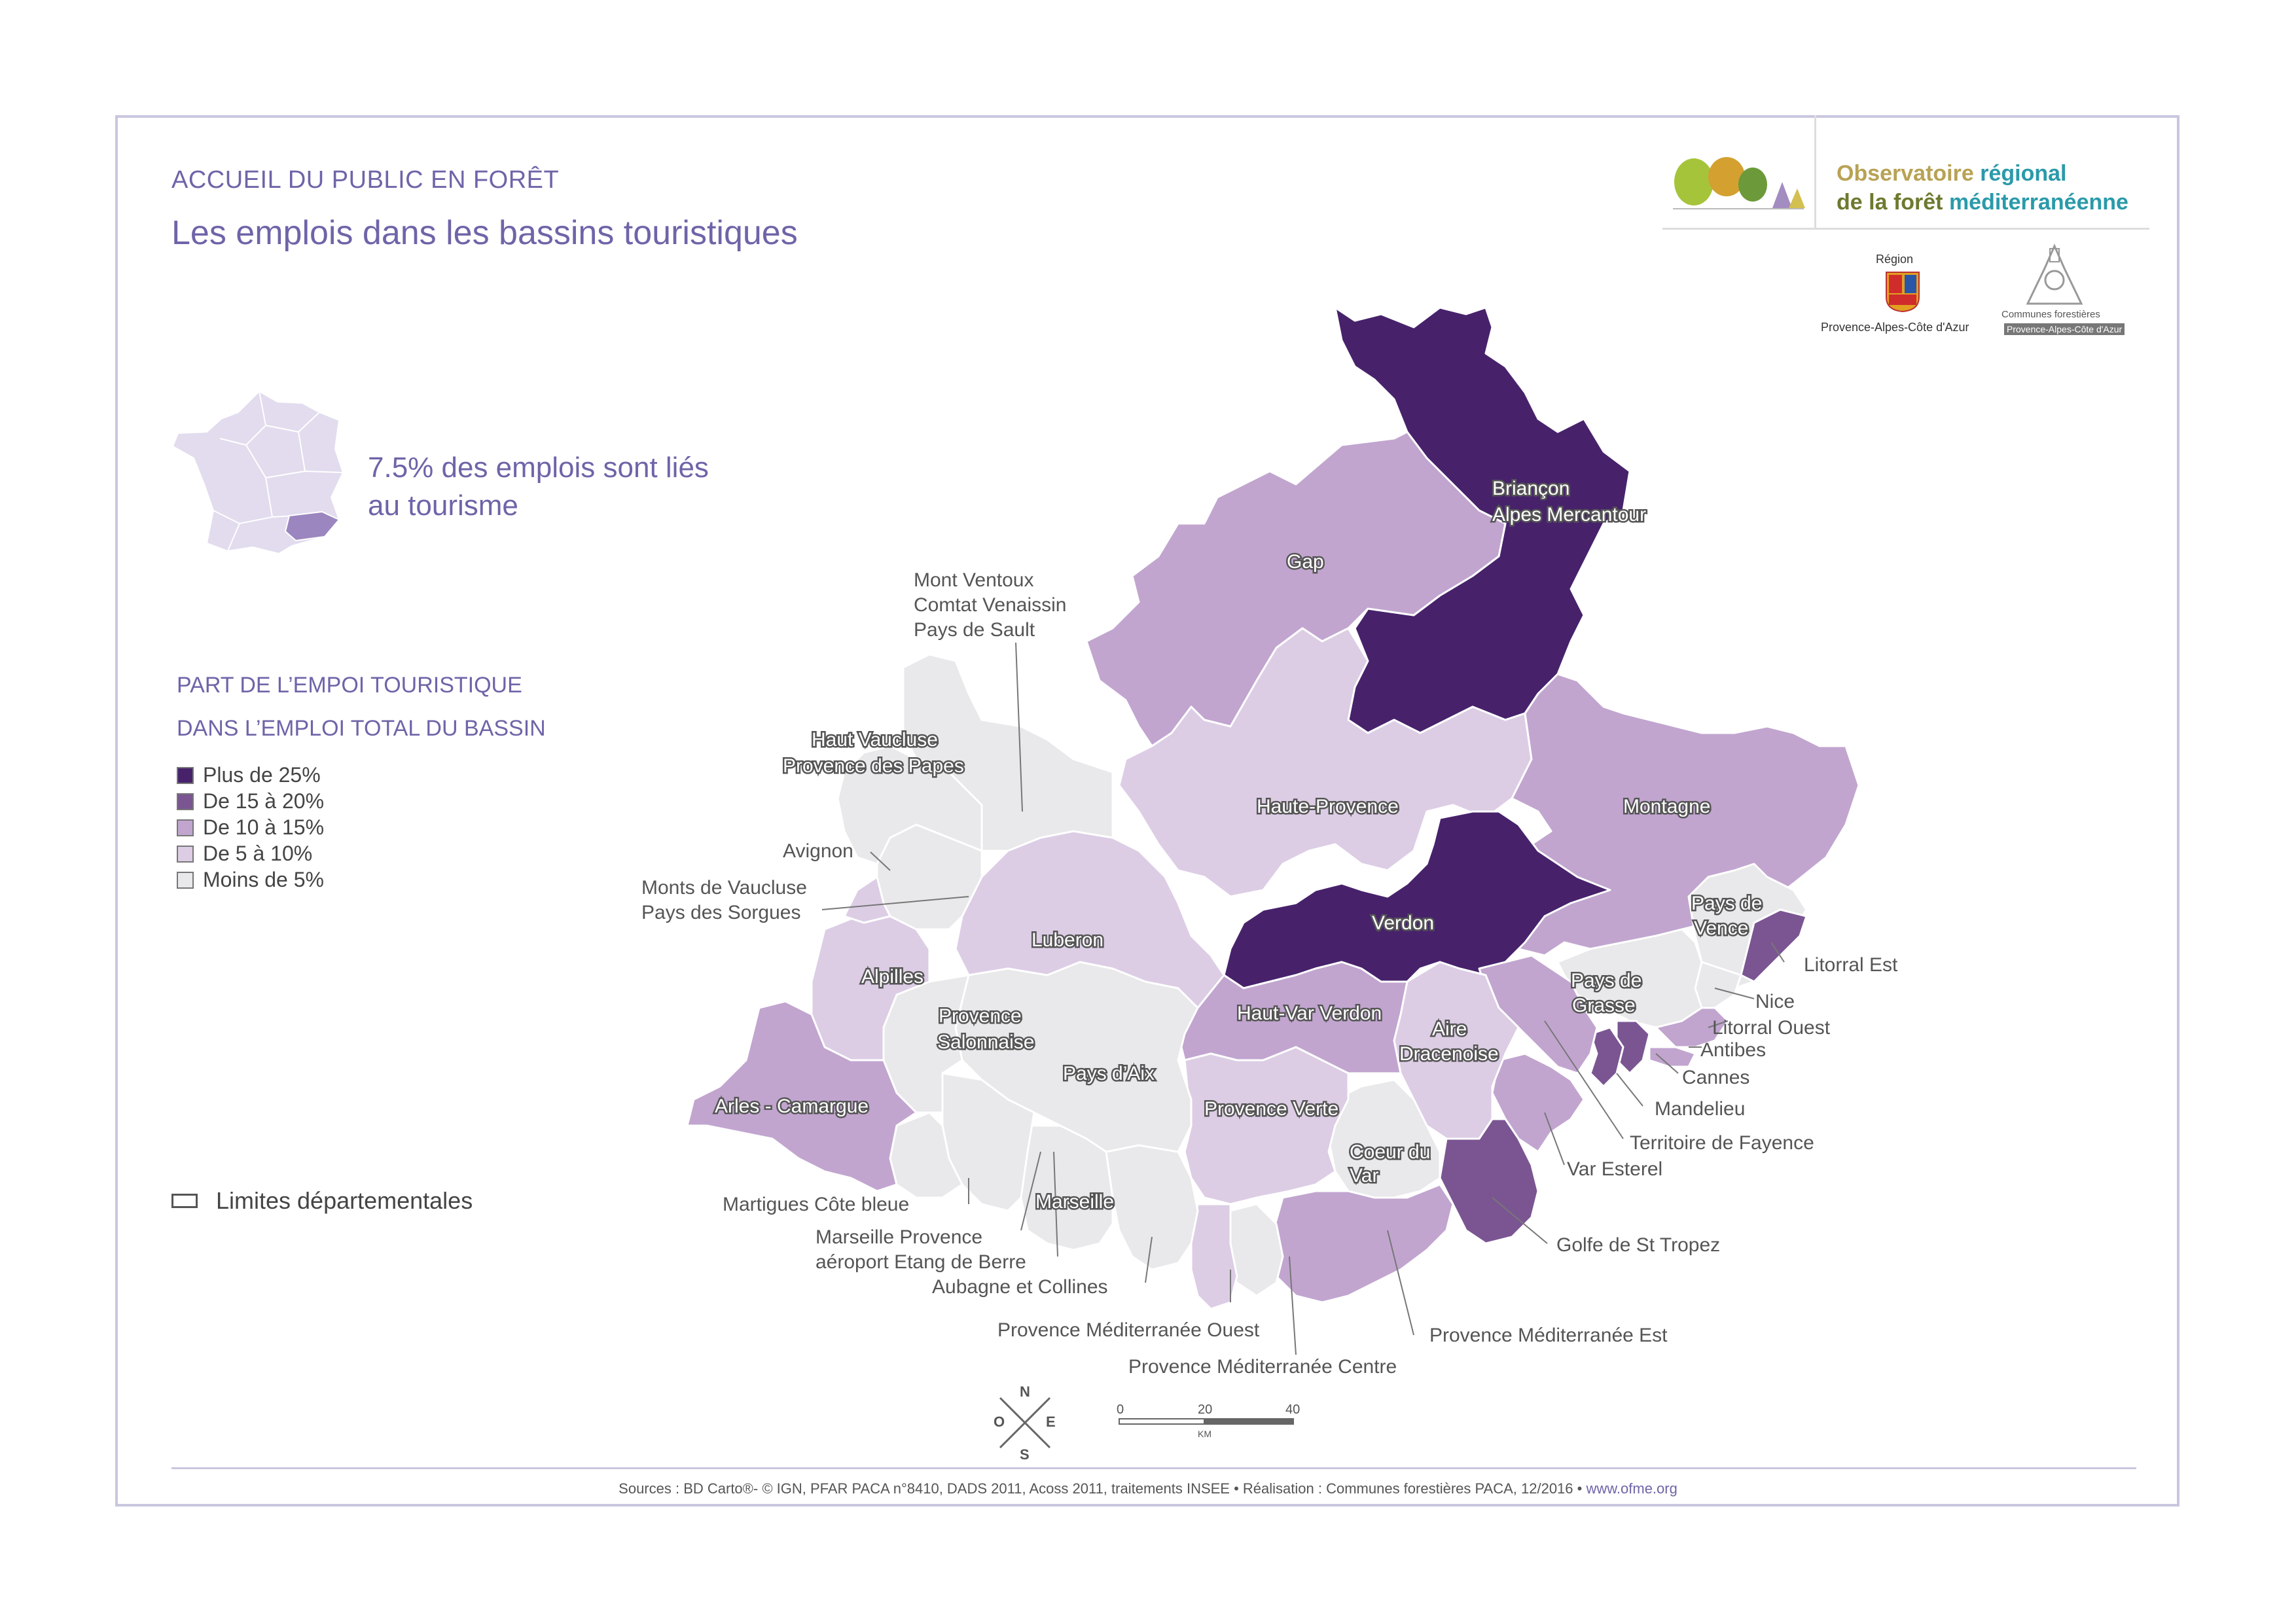  I want to click on label-litorral-est: Litorral Est, so click(1851, 965).